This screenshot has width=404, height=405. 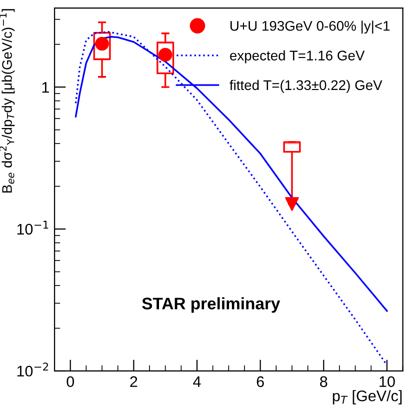 I want to click on x-tick-label: 0, so click(x=70, y=382).